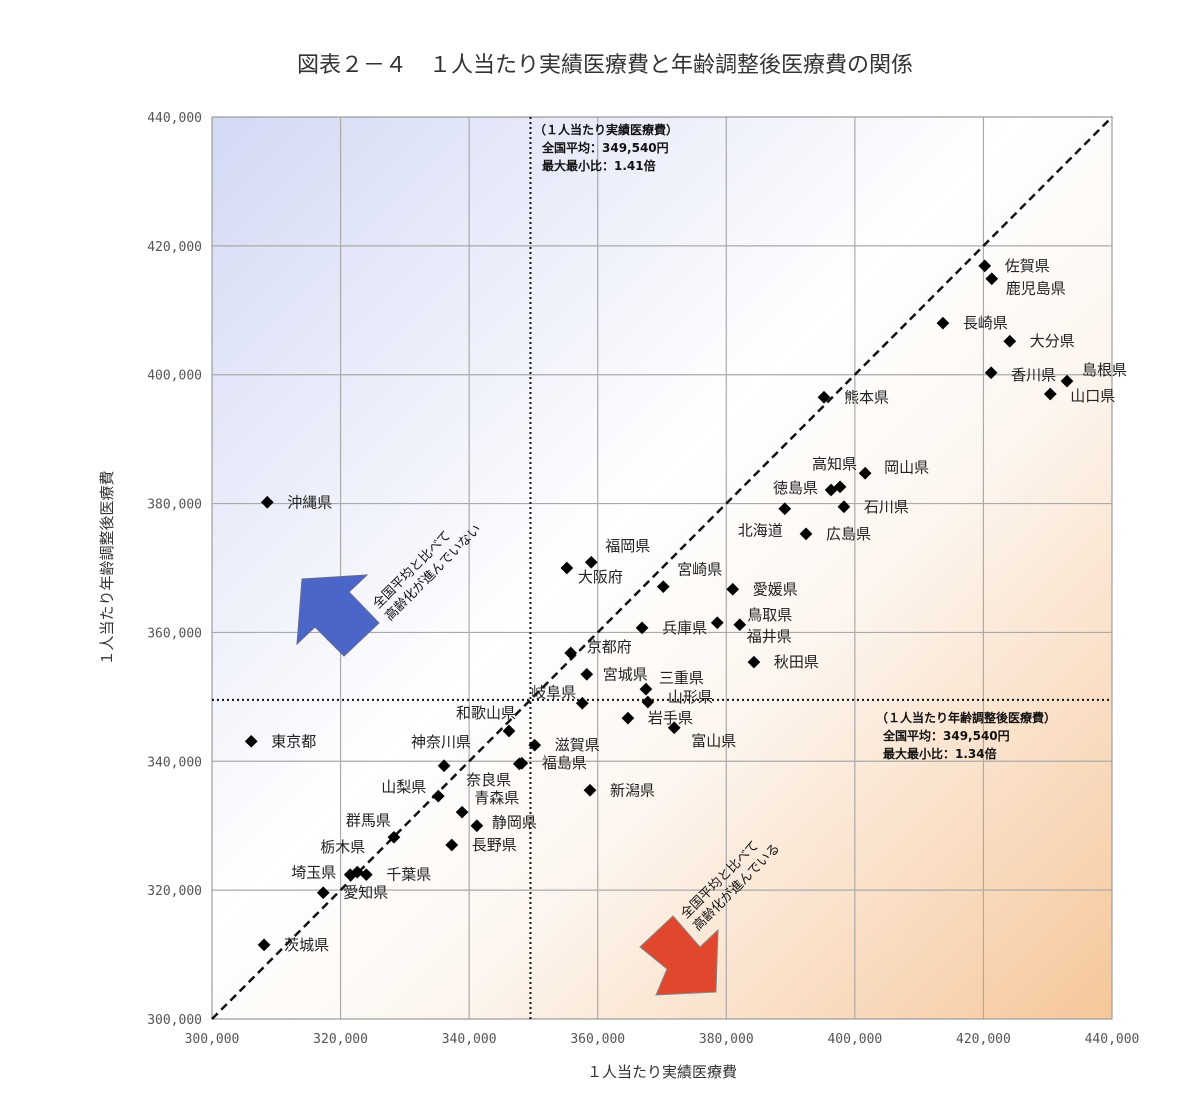 The height and width of the screenshot is (1113, 1200). What do you see at coordinates (625, 674) in the screenshot?
I see `point-label: 宮城県` at bounding box center [625, 674].